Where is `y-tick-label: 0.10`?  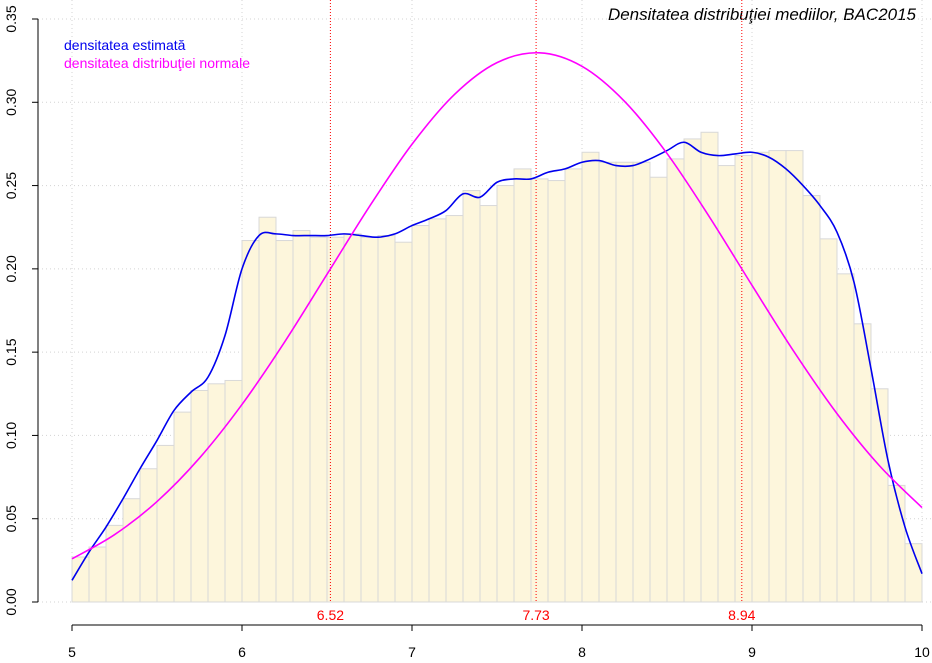 y-tick-label: 0.10 is located at coordinates (11, 435).